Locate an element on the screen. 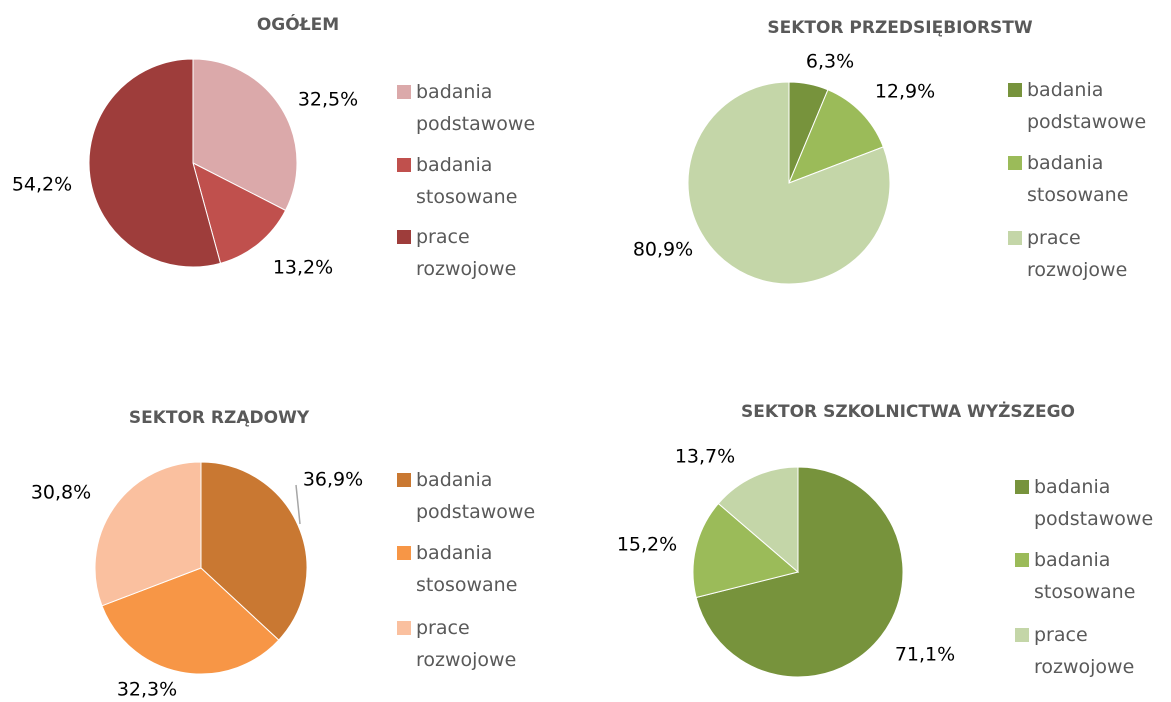  leader-line is located at coordinates (298, 504).